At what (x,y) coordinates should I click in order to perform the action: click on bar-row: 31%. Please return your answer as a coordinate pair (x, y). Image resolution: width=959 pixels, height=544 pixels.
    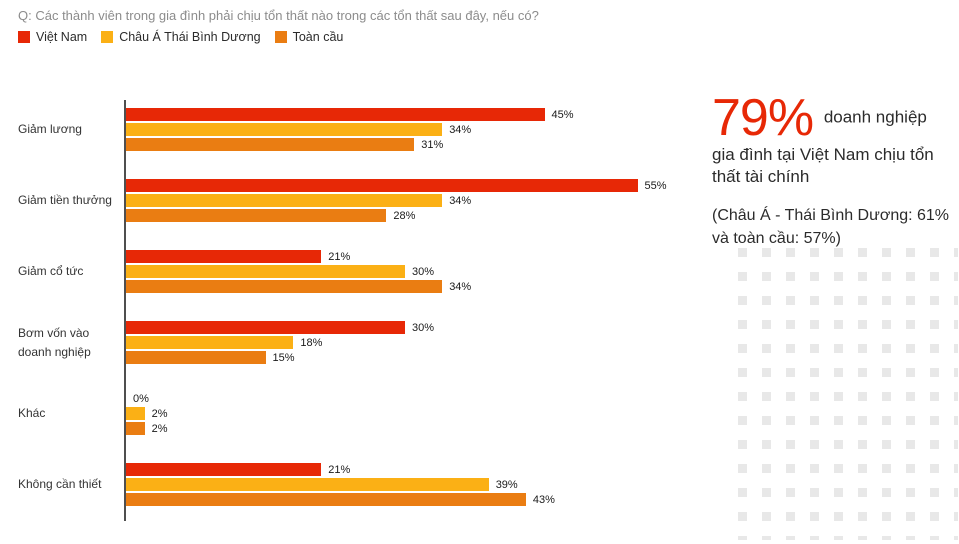
    Looking at the image, I should click on (402, 144).